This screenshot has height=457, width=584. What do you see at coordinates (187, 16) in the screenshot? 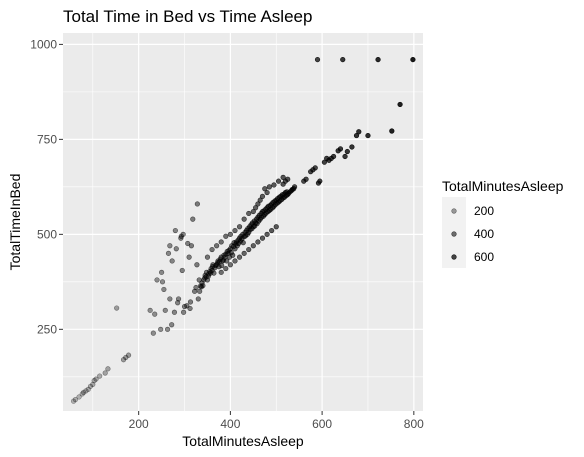
I see `chart-title: Total Time in Bed vs Time Asleep` at bounding box center [187, 16].